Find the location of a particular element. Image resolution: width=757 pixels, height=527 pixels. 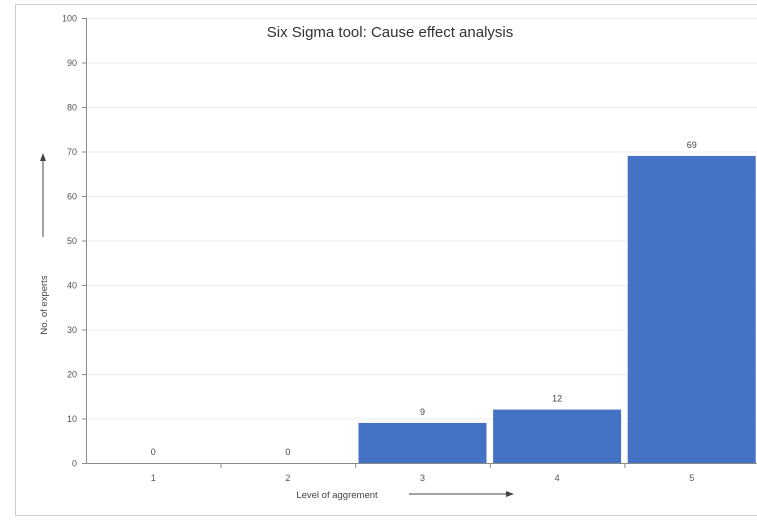

x-axis-label: Level of aggrement is located at coordinates (337, 495).